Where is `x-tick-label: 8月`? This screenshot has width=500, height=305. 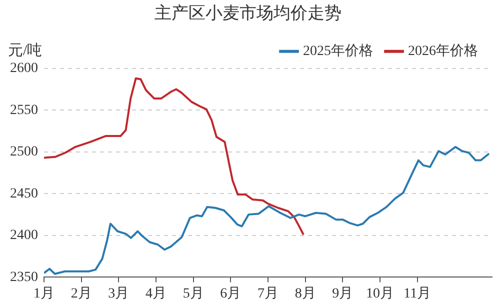
x-tick-label: 8月 is located at coordinates (305, 294).